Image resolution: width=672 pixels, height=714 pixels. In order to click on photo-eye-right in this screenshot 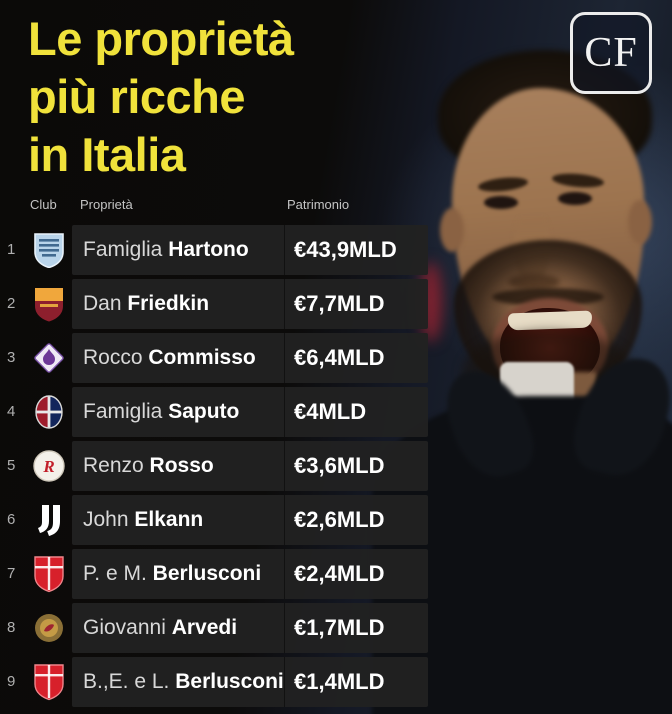, I will do `click(575, 198)`.